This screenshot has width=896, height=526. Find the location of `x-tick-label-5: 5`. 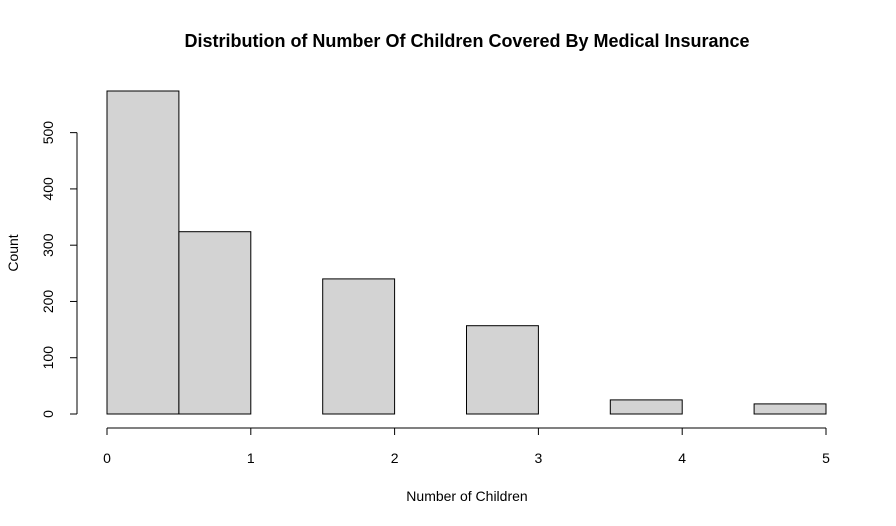

x-tick-label-5: 5 is located at coordinates (826, 458).